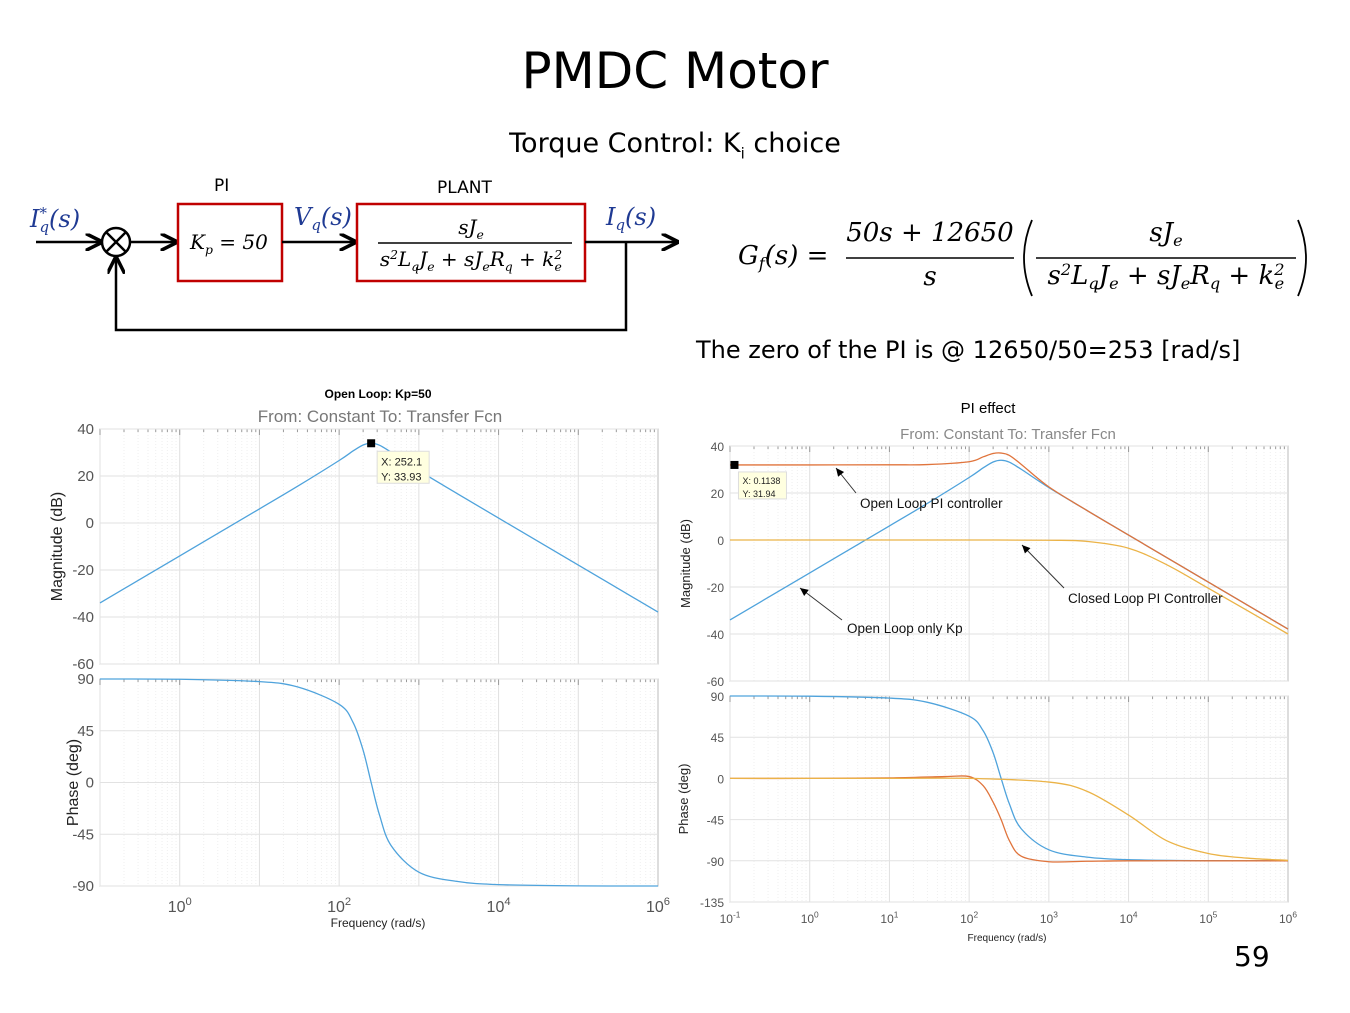  Describe the element at coordinates (197, 242) in the screenshot. I see `math-symbol: K` at that location.